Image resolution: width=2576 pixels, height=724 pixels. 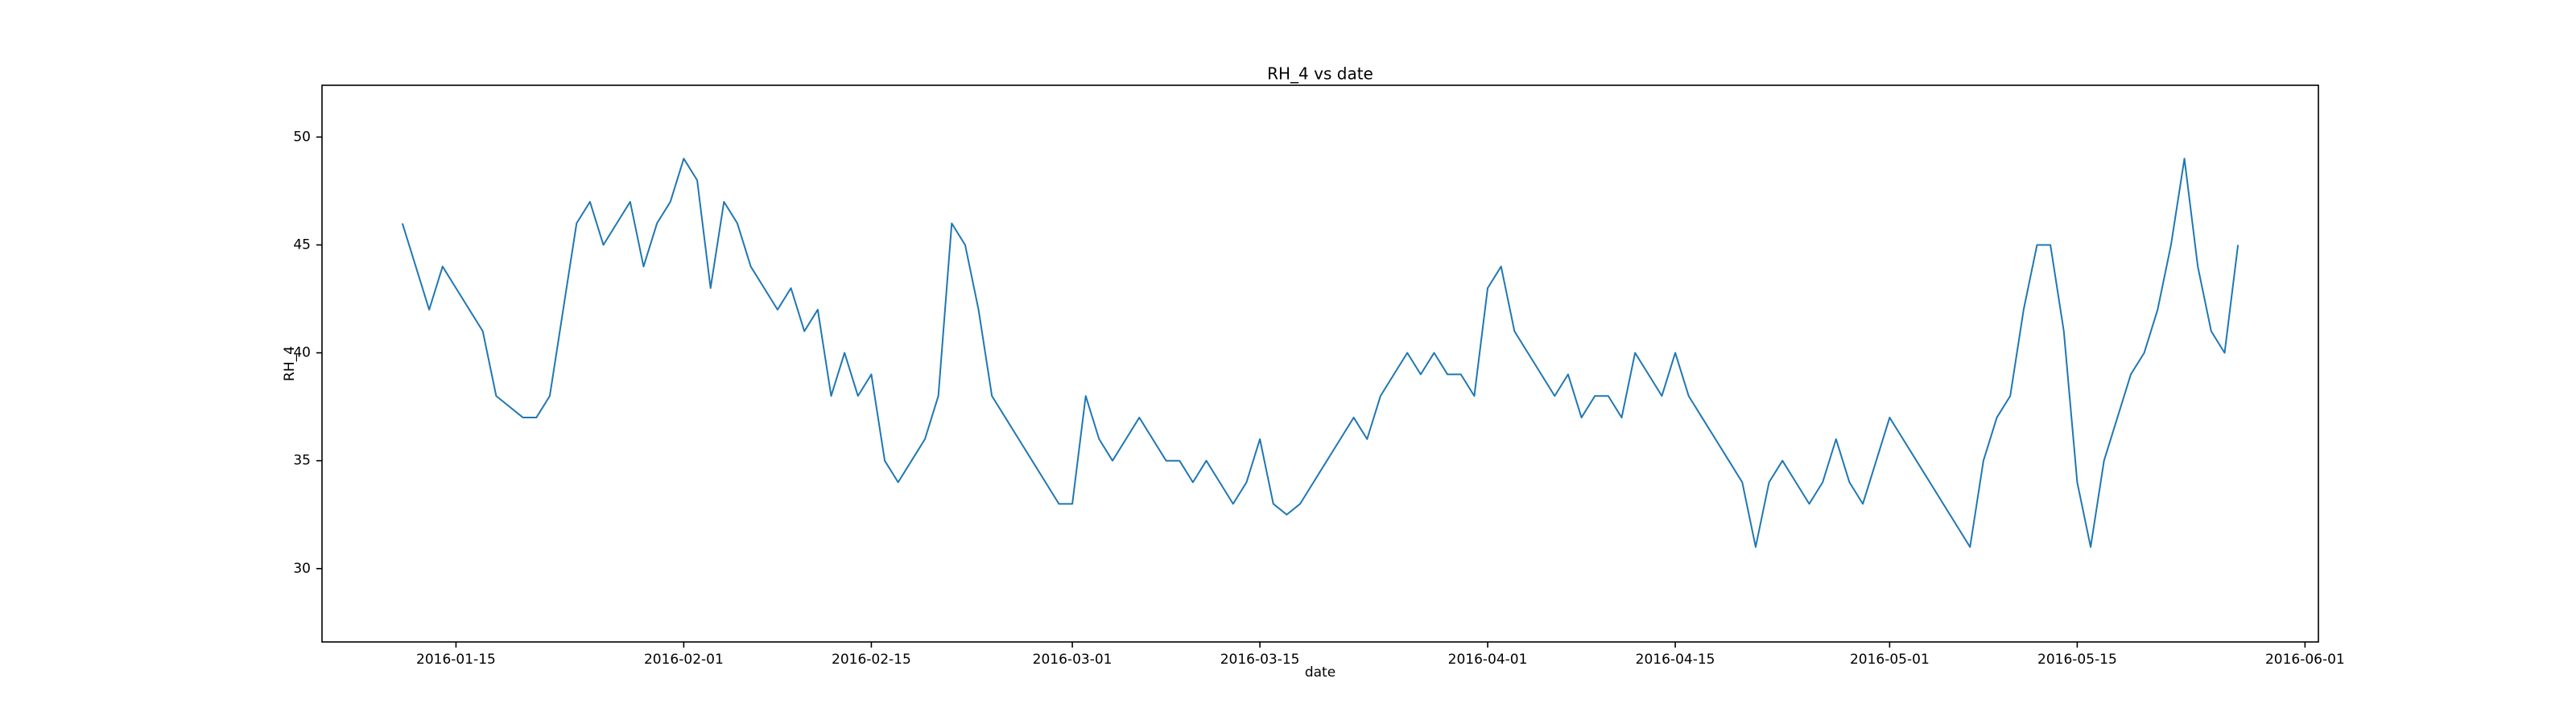 I want to click on y-axis-label: RH_4, so click(x=290, y=363).